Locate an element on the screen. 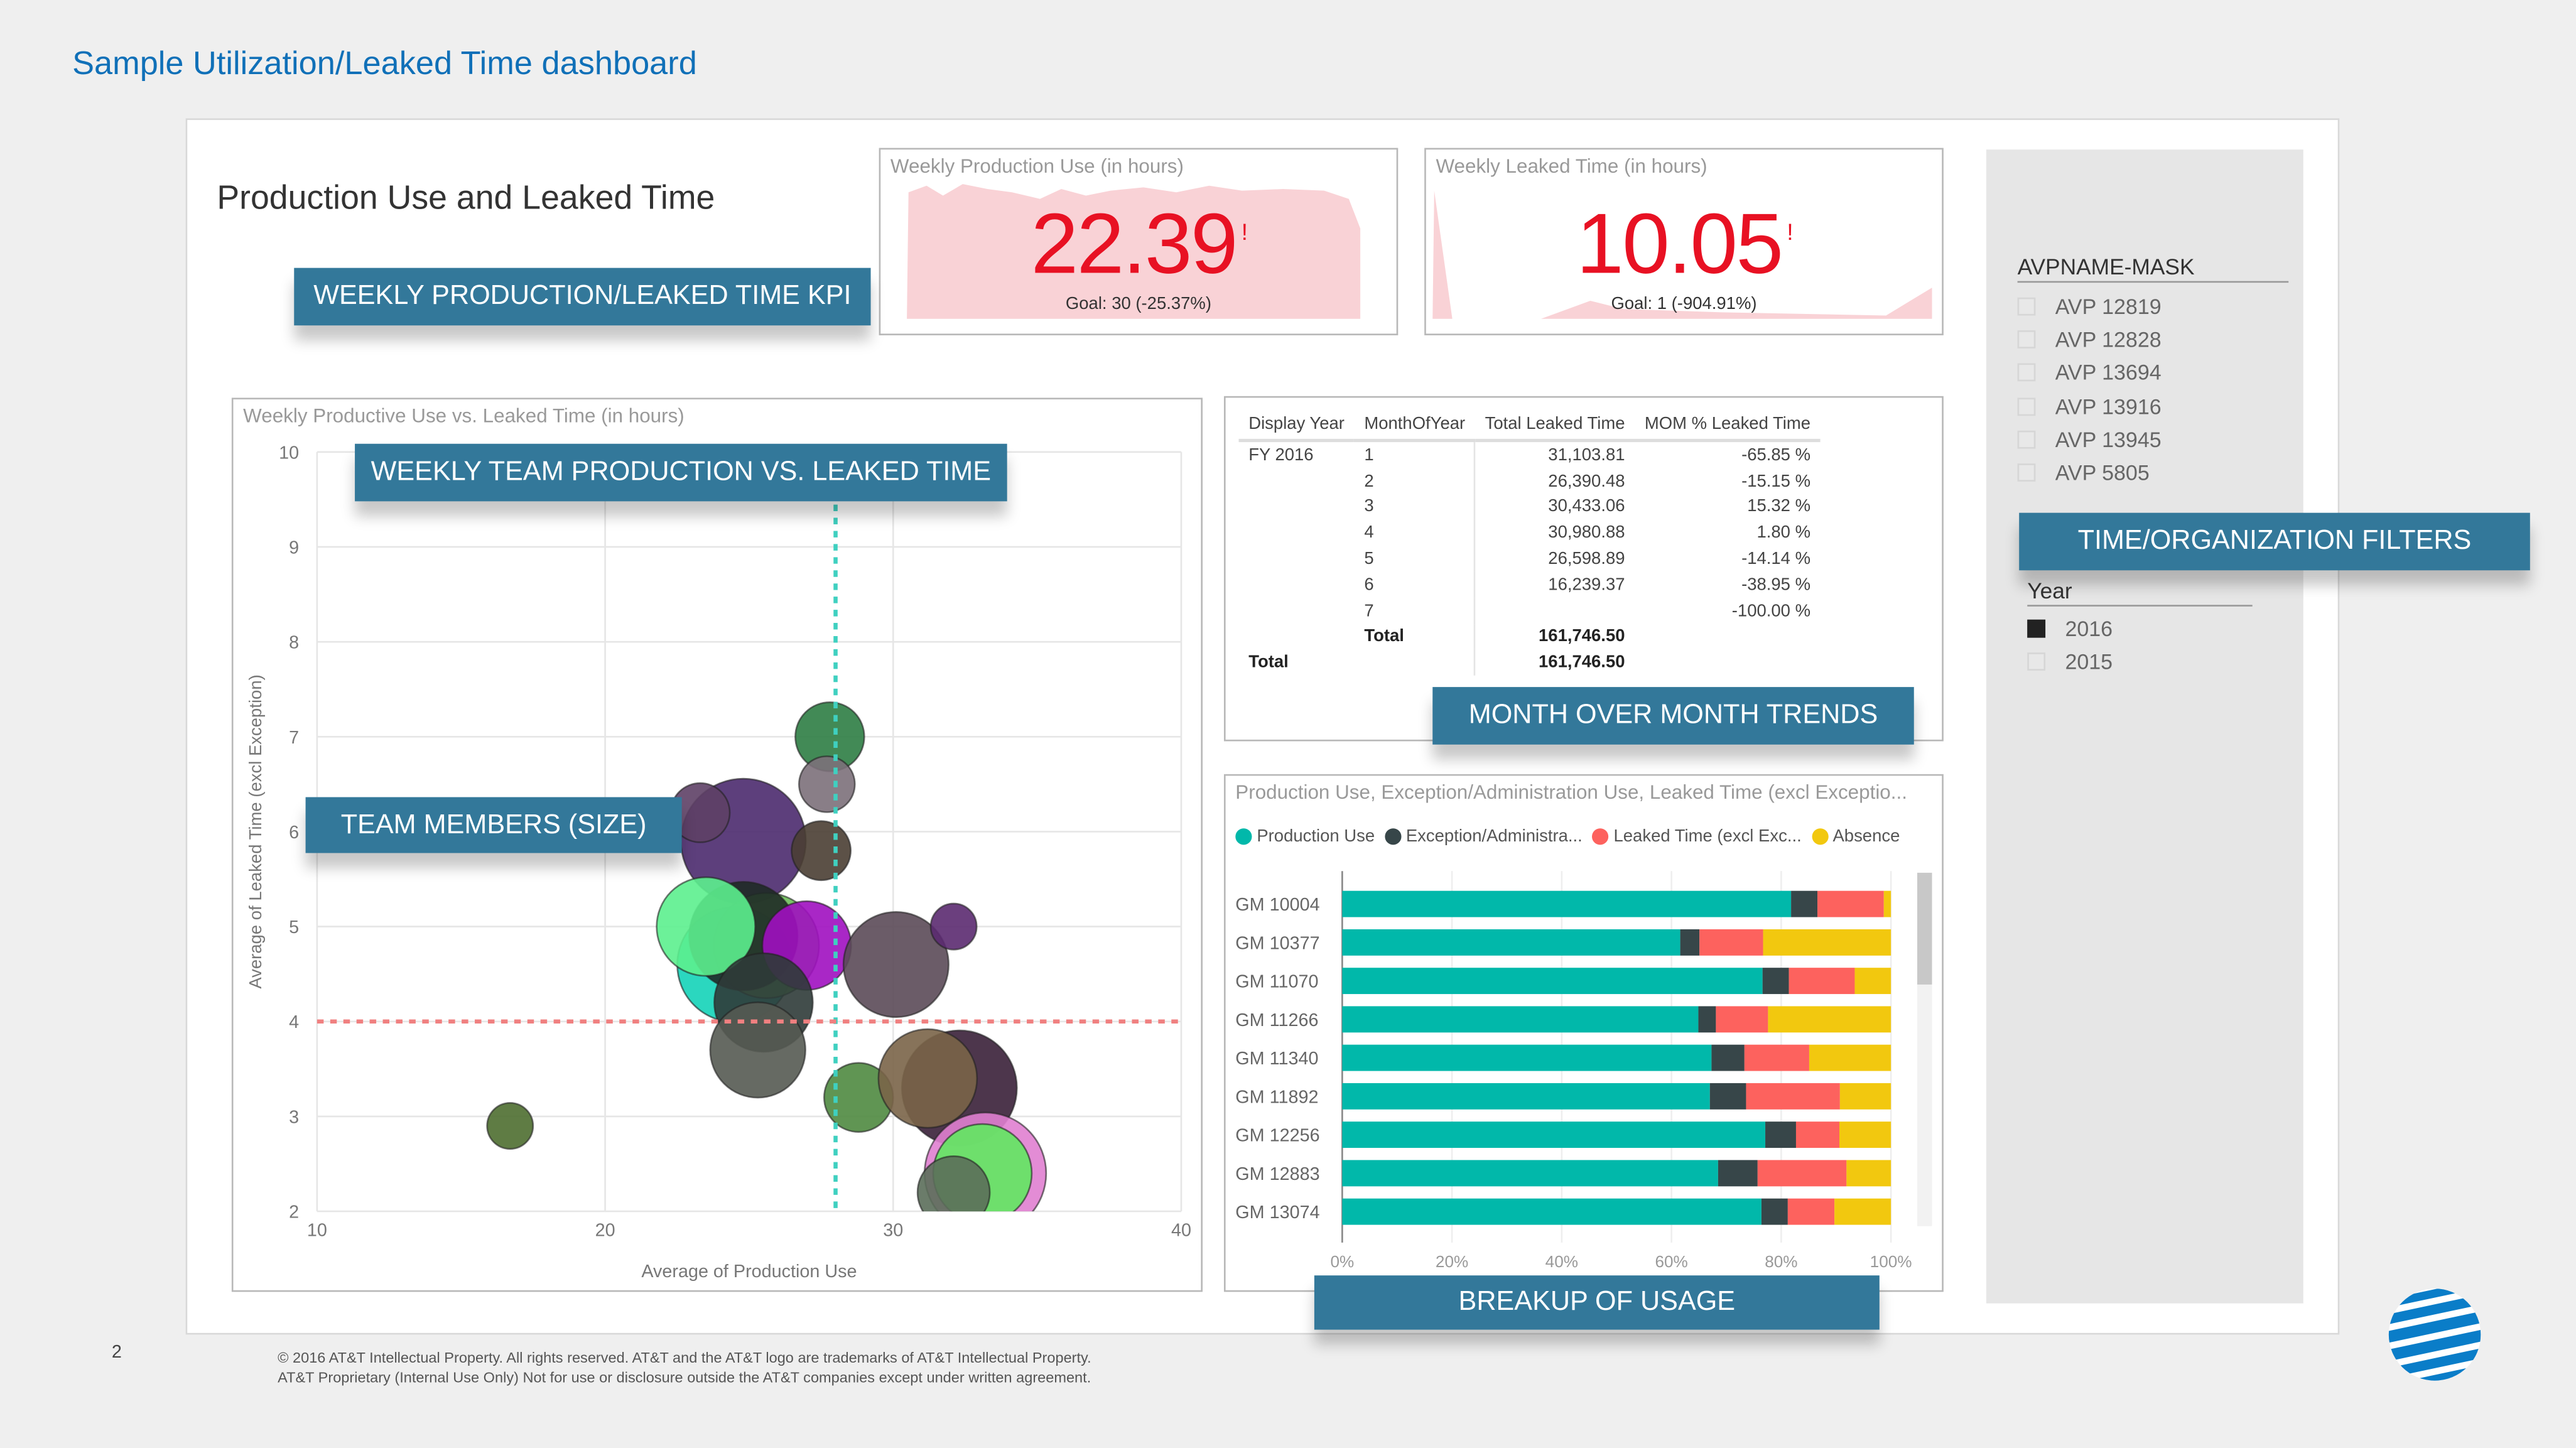  table-cell: 15.32 % is located at coordinates (1779, 507).